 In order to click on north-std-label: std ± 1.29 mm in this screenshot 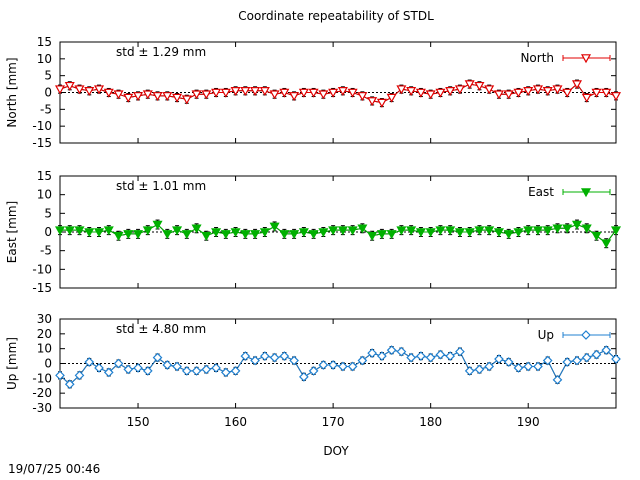, I will do `click(161, 52)`.